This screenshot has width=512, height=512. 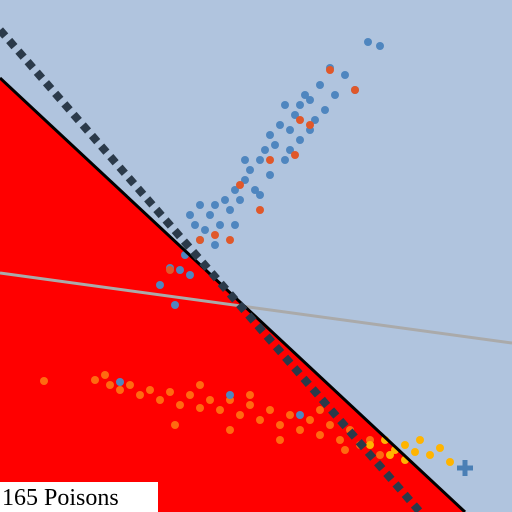 What do you see at coordinates (256, 308) in the screenshot?
I see `boundary-line` at bounding box center [256, 308].